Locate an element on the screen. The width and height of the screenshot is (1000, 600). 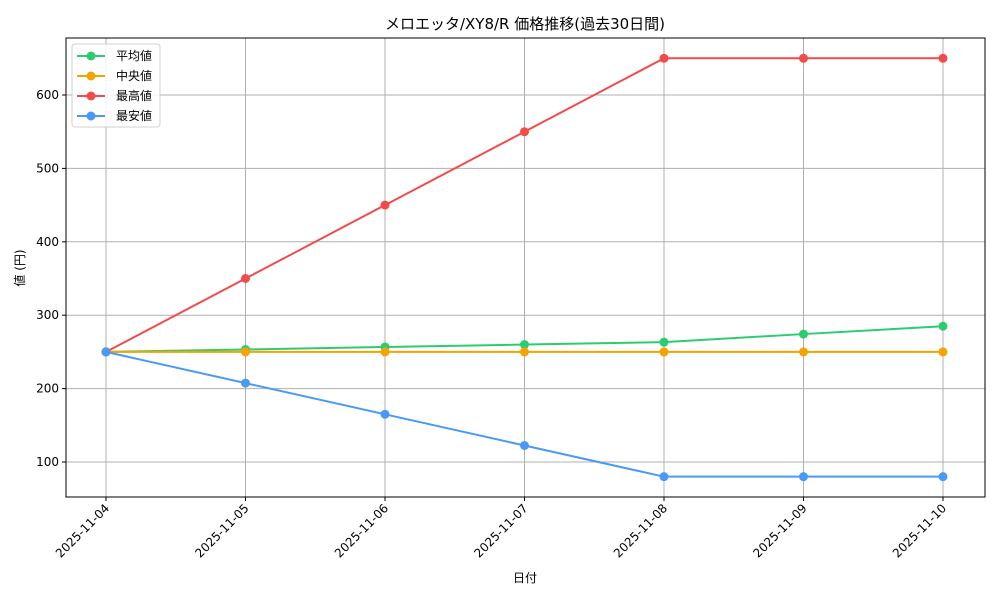
legend-item: 最高値 is located at coordinates (114, 95).